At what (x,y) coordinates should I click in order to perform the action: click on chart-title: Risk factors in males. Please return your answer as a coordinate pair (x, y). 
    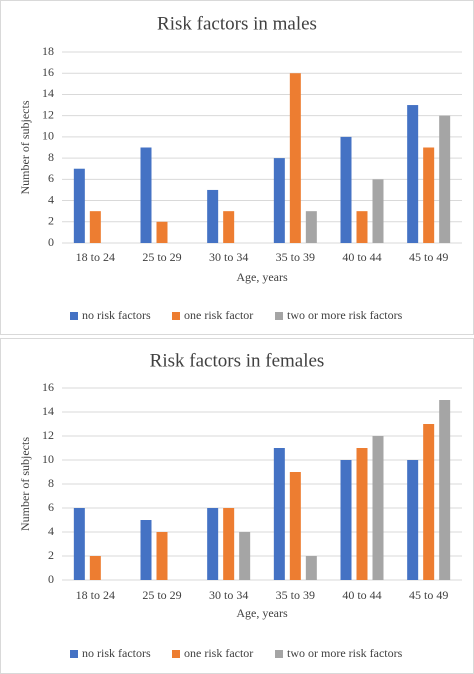
    Looking at the image, I should click on (237, 23).